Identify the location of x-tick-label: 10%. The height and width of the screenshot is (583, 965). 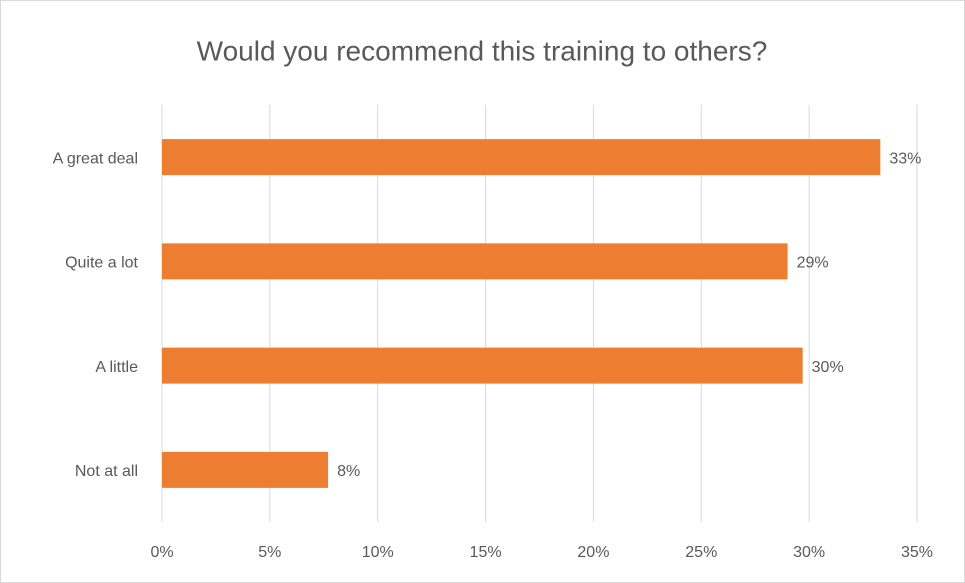
(378, 552).